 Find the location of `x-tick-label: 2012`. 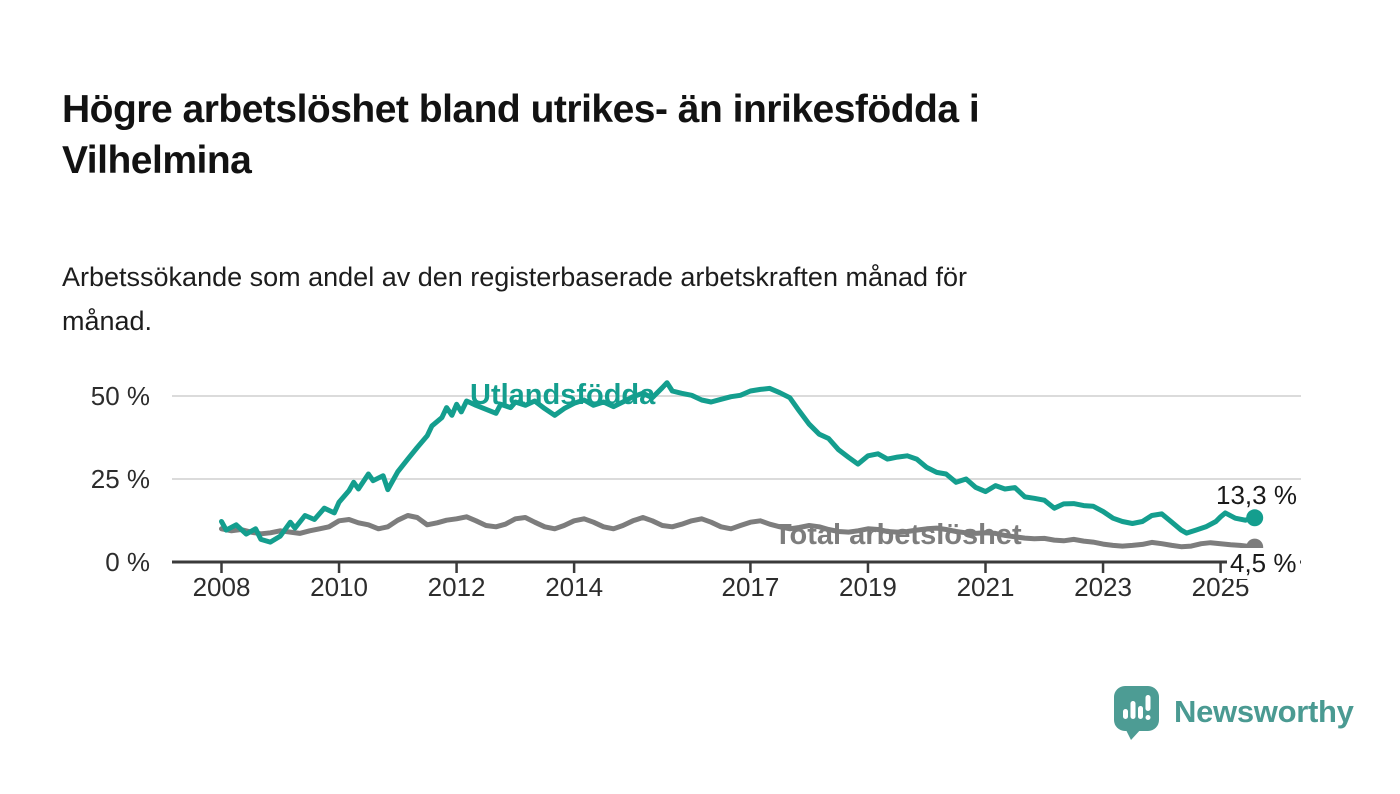

x-tick-label: 2012 is located at coordinates (457, 587).